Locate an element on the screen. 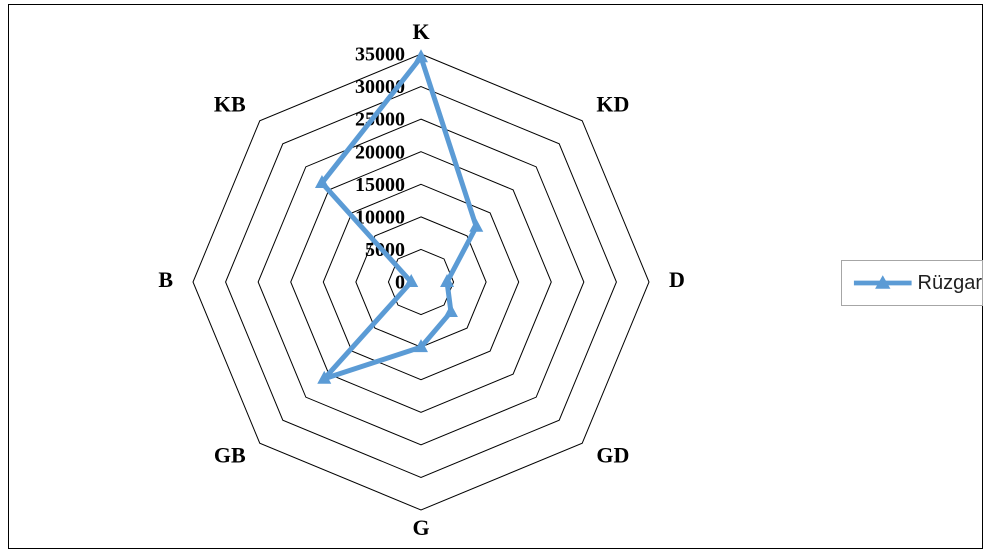 The height and width of the screenshot is (552, 986). category-label: B is located at coordinates (165, 279).